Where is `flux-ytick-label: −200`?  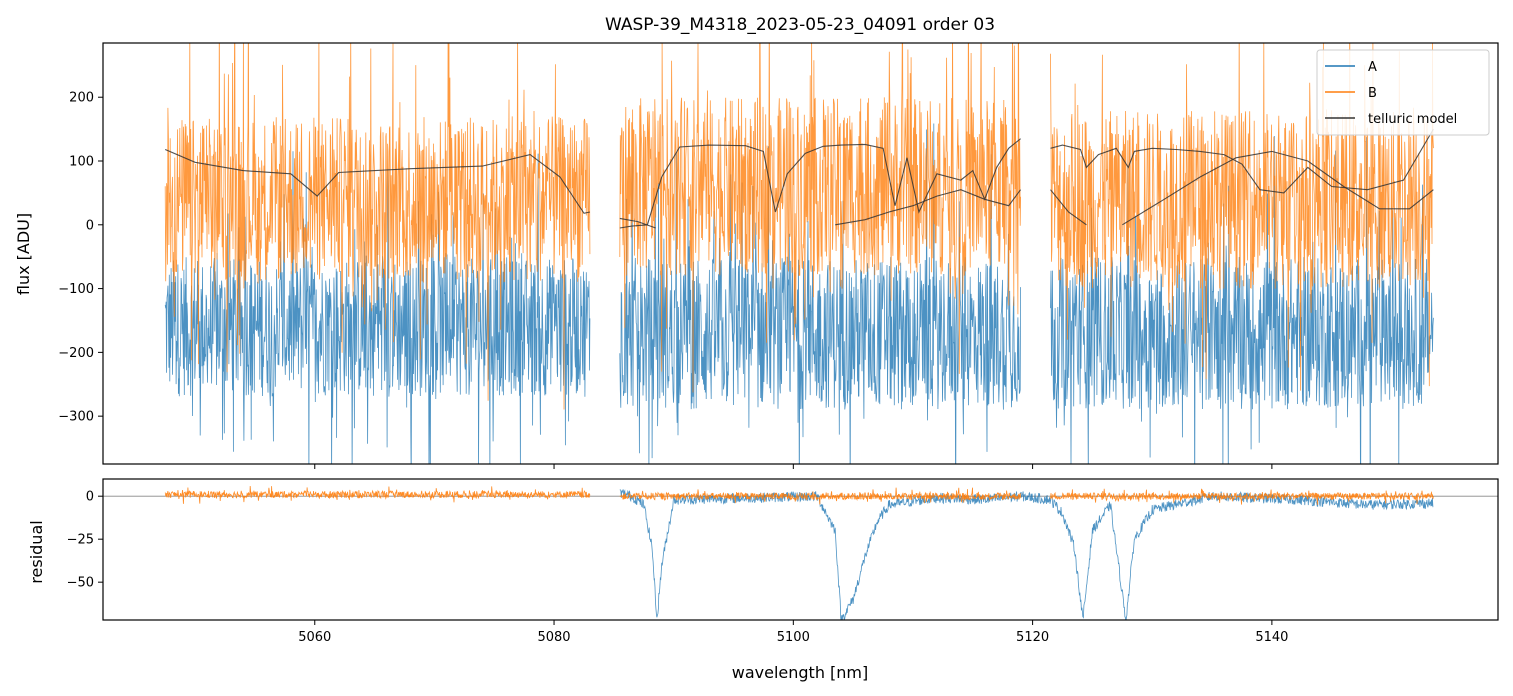 flux-ytick-label: −200 is located at coordinates (76, 353).